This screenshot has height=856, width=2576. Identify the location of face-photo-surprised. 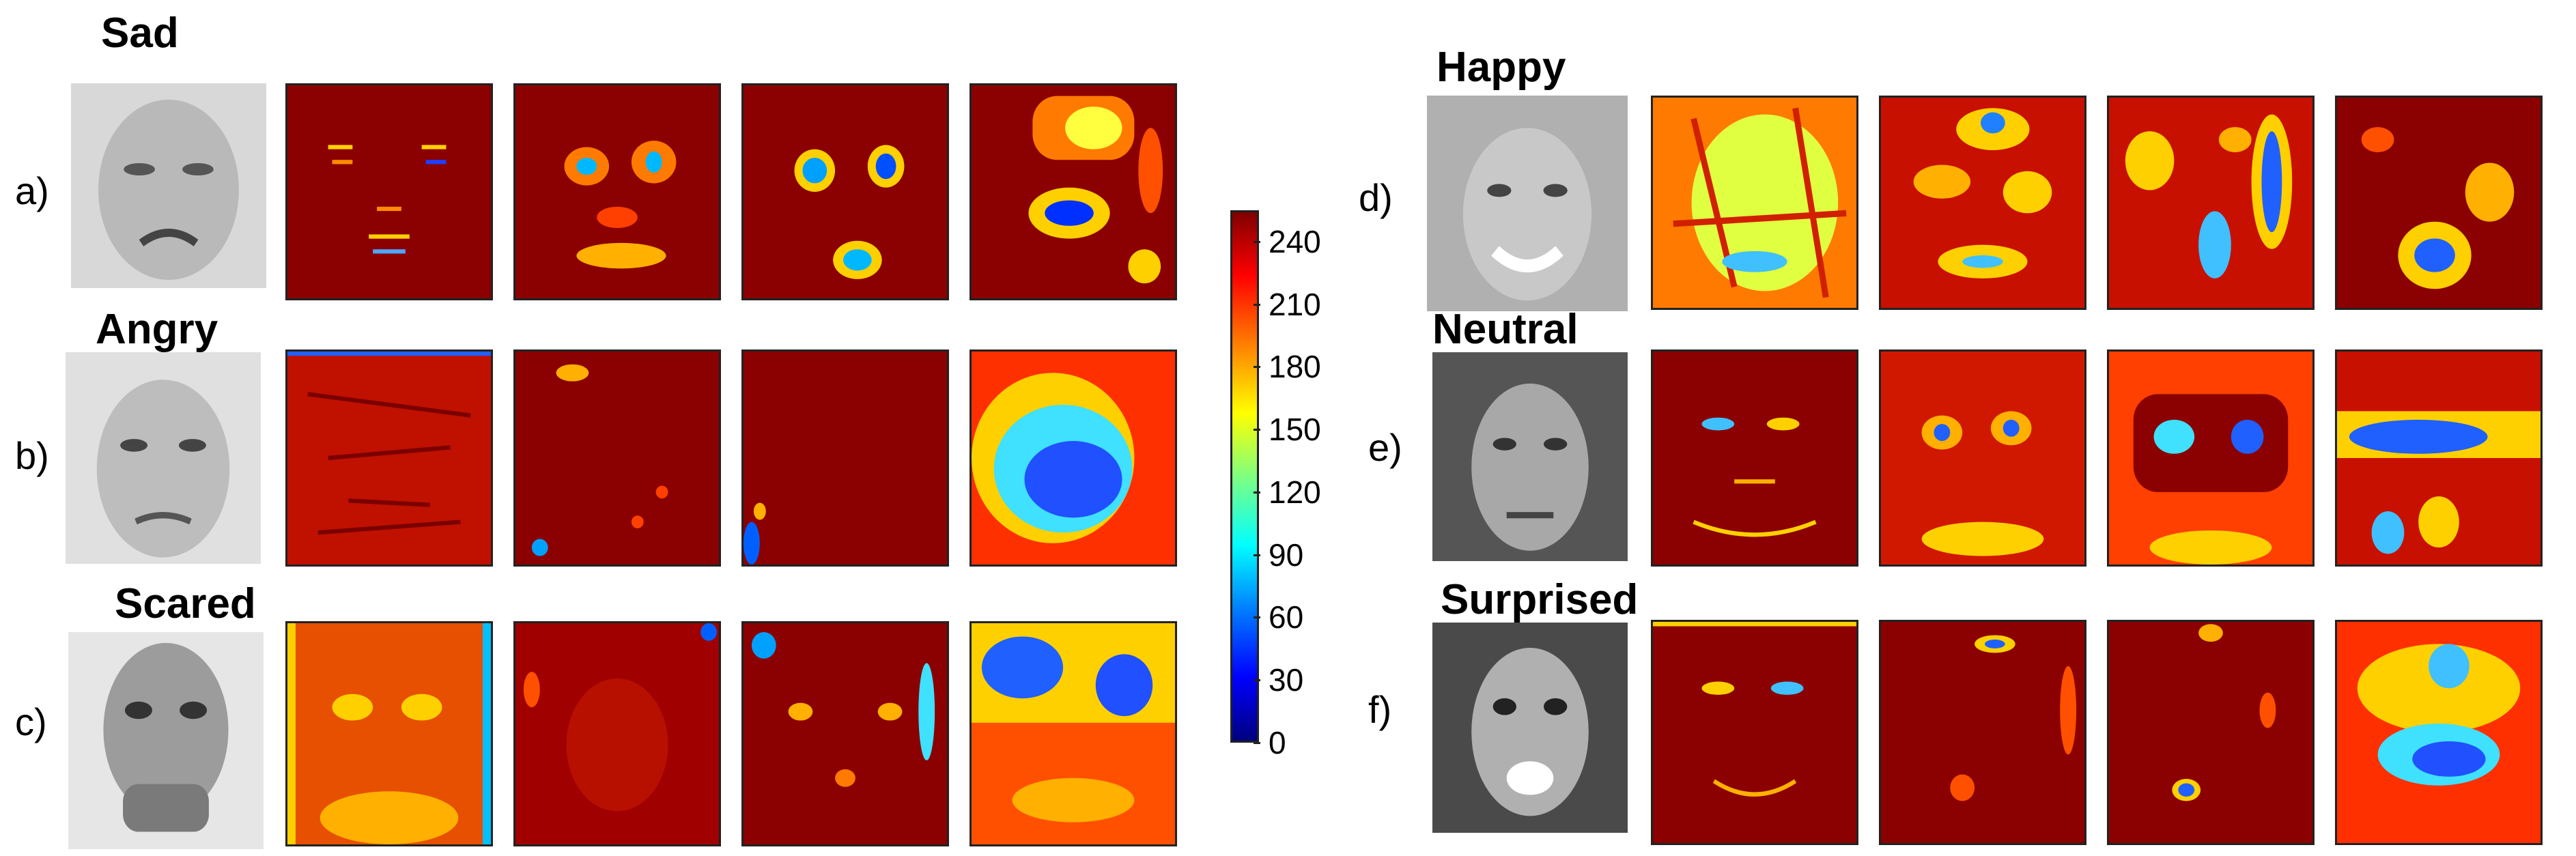
(1530, 728).